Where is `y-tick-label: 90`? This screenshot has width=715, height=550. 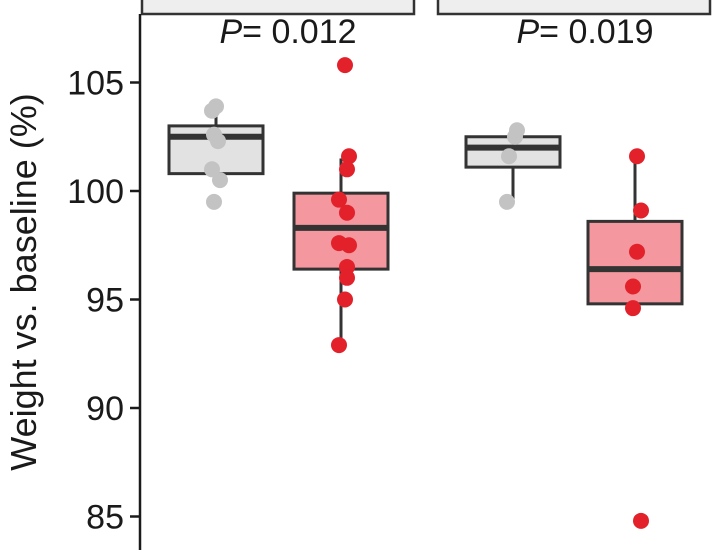 y-tick-label: 90 is located at coordinates (105, 409).